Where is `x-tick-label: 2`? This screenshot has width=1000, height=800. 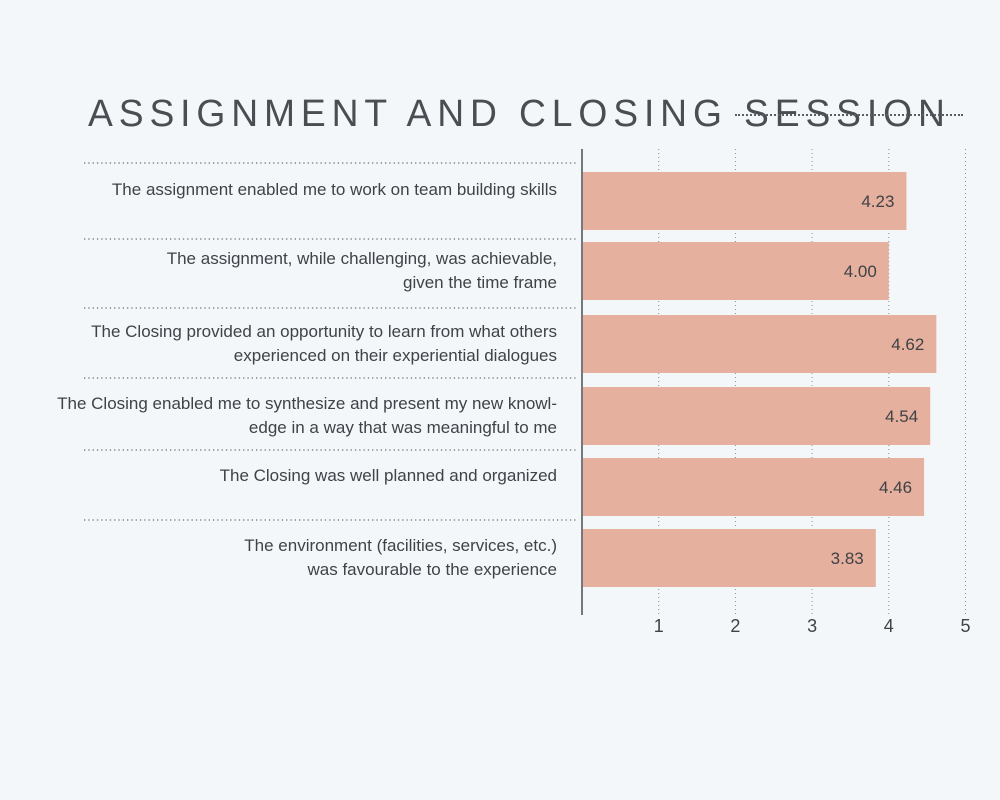 x-tick-label: 2 is located at coordinates (735, 626).